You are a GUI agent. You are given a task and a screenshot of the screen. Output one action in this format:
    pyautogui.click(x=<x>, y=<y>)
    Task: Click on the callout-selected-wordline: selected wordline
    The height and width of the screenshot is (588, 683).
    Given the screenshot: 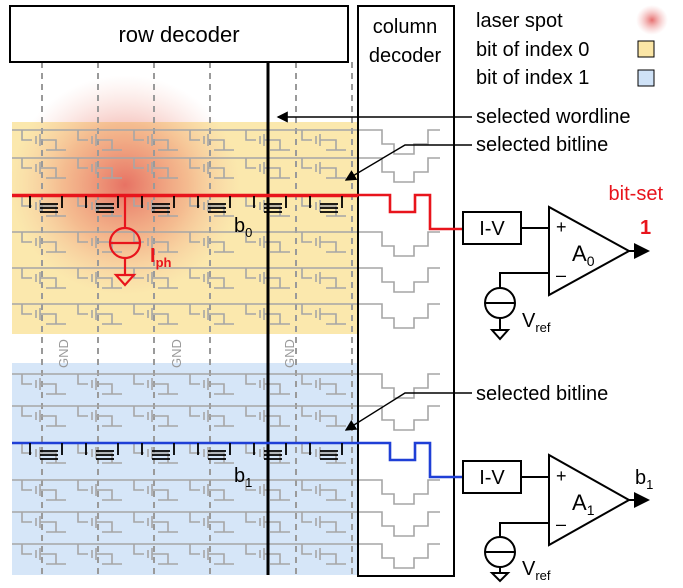 What is the action you would take?
    pyautogui.click(x=553, y=117)
    